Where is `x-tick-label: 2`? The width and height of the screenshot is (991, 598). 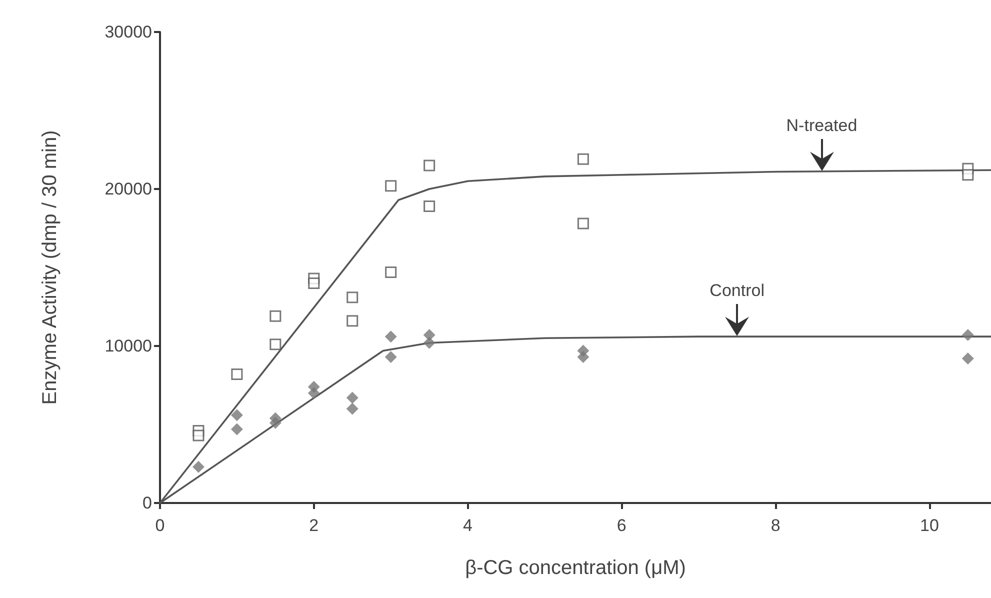 x-tick-label: 2 is located at coordinates (314, 525).